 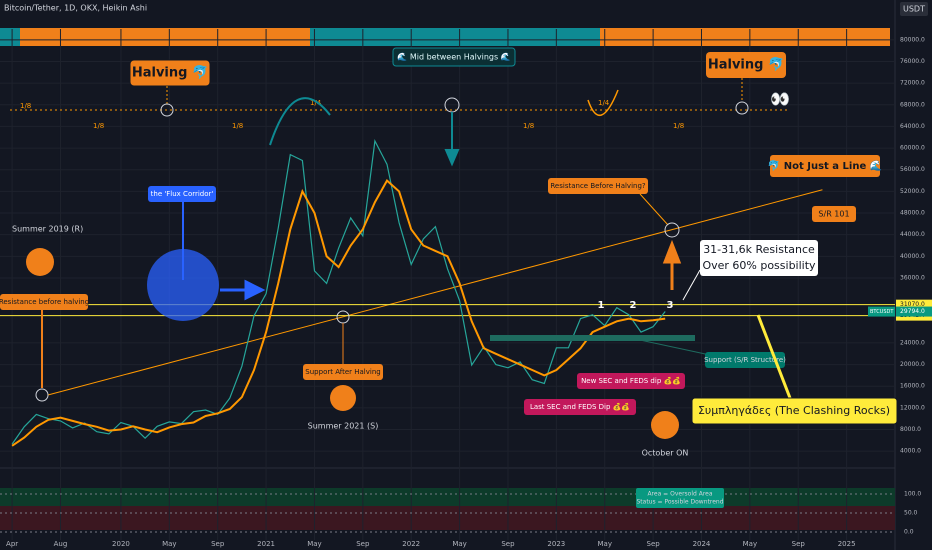 I want to click on y-tick-label: 72000.0, so click(x=912, y=83).